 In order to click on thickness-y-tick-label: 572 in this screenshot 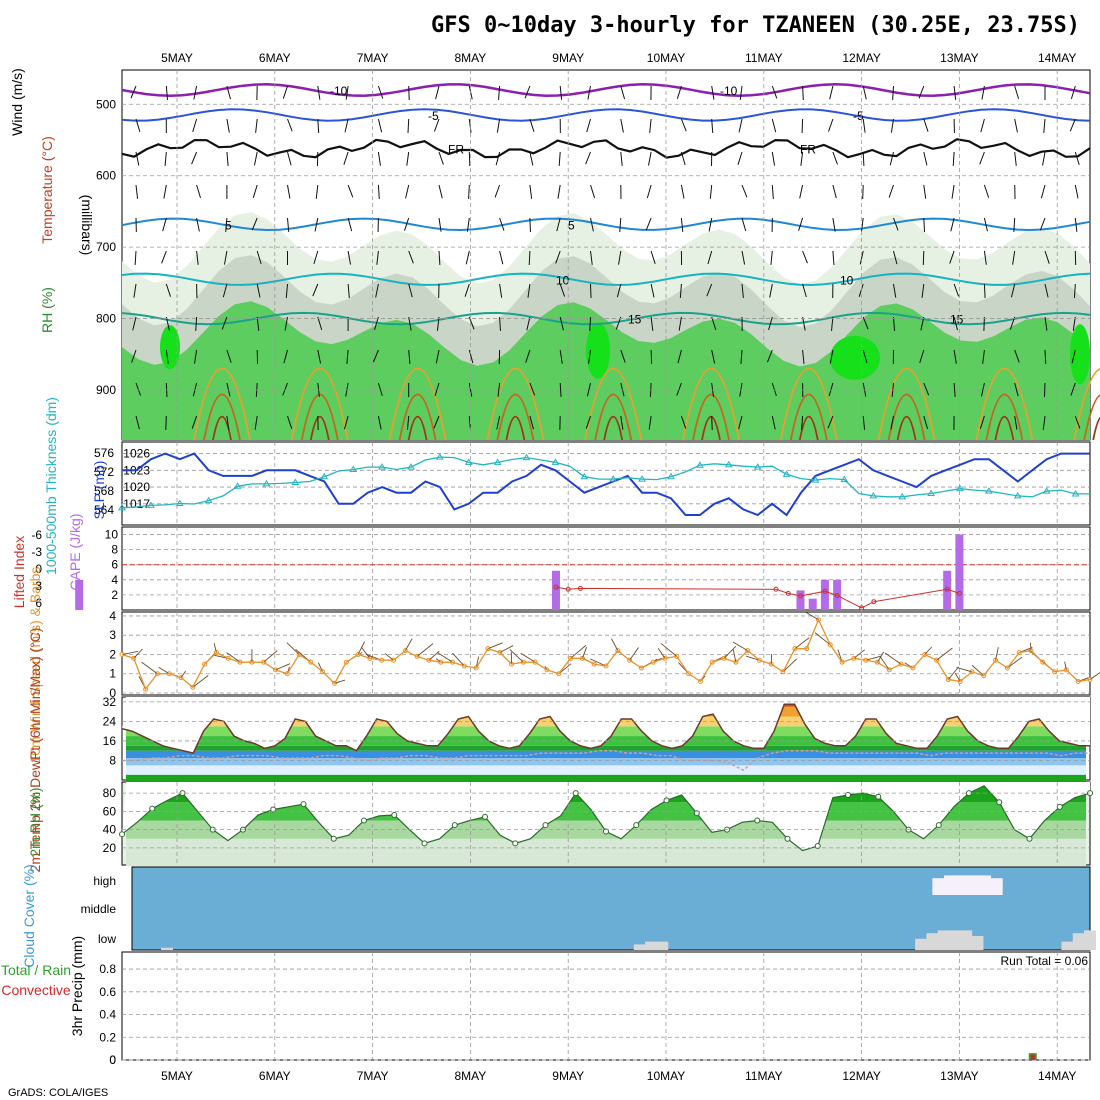, I will do `click(104, 472)`.